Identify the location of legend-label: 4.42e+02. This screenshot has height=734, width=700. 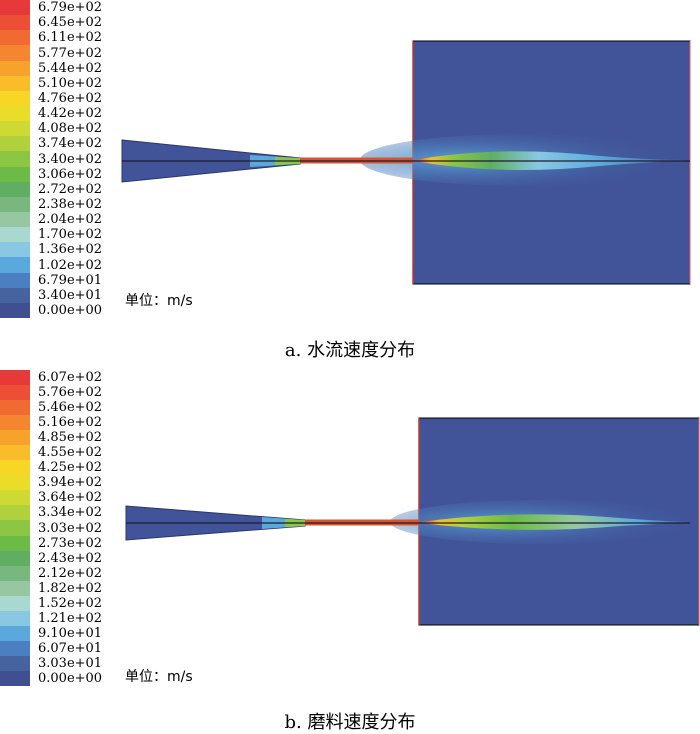
(70, 114).